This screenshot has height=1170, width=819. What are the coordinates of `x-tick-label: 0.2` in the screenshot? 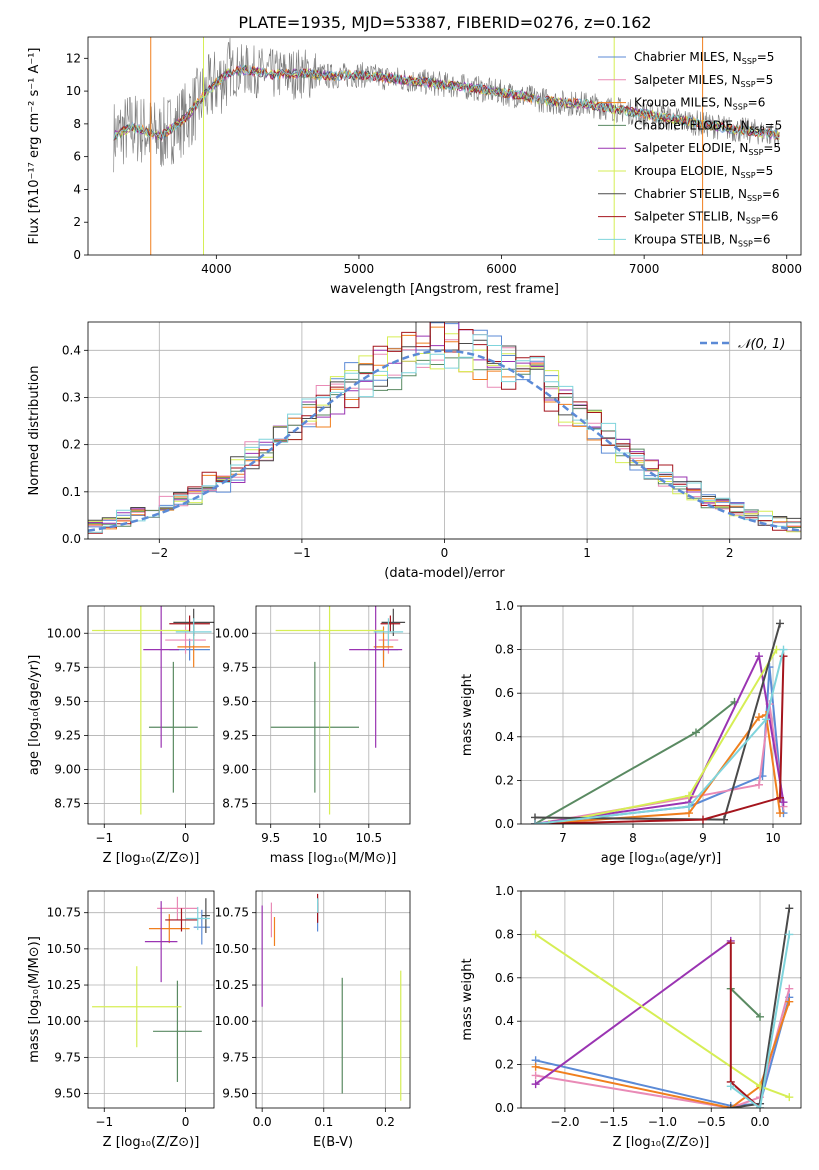 It's located at (385, 1122).